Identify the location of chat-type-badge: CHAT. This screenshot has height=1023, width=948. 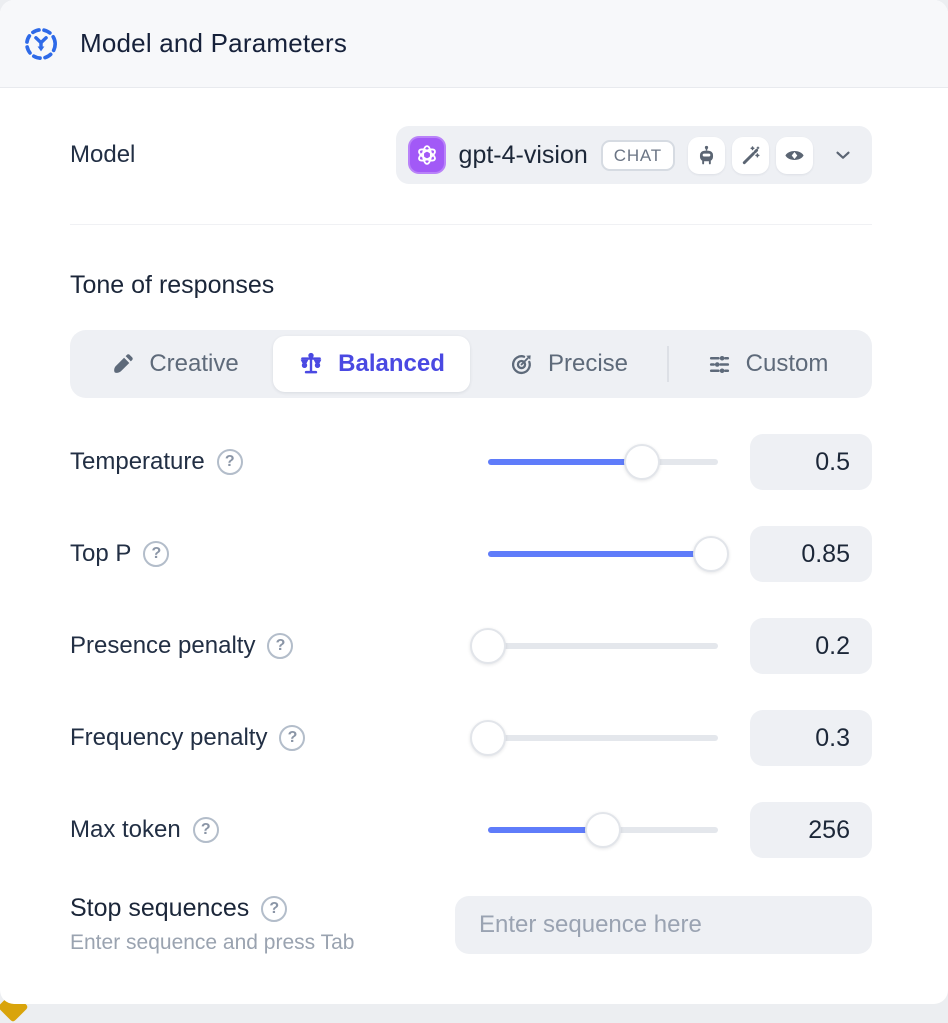
(637, 155).